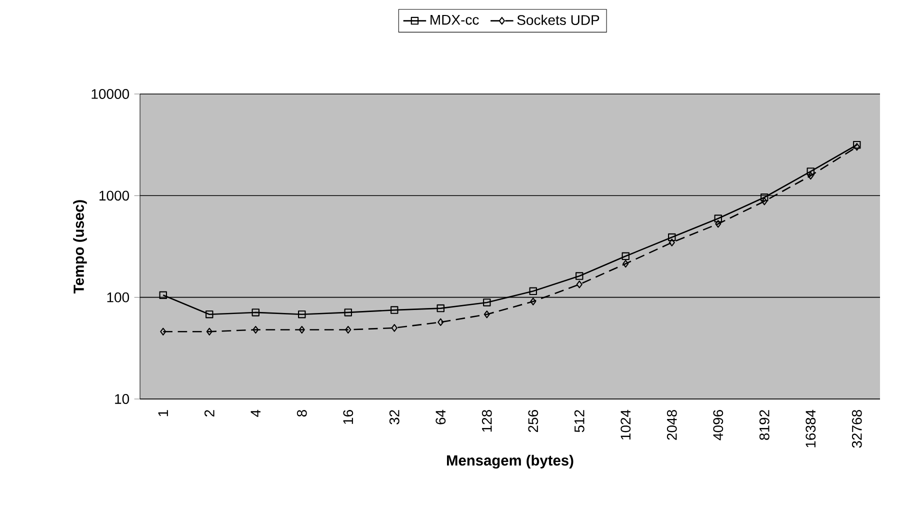 The height and width of the screenshot is (531, 905). What do you see at coordinates (348, 417) in the screenshot?
I see `x-tick-label: 16` at bounding box center [348, 417].